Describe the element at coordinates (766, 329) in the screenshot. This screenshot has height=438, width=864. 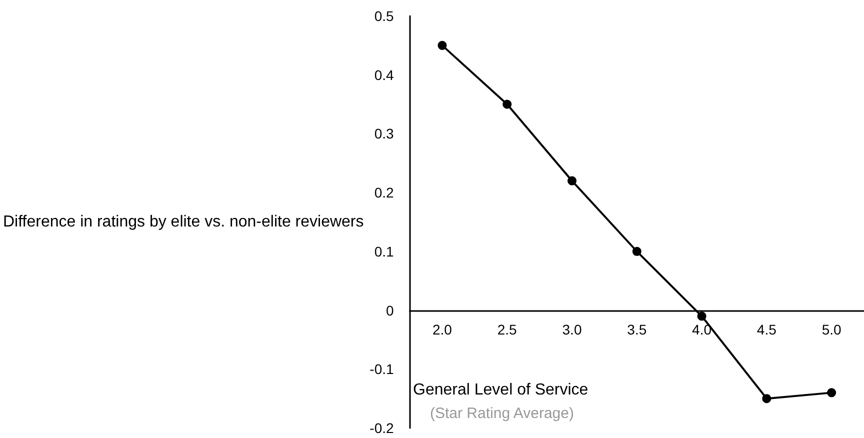
I see `x-tick-label: 4.5` at that location.